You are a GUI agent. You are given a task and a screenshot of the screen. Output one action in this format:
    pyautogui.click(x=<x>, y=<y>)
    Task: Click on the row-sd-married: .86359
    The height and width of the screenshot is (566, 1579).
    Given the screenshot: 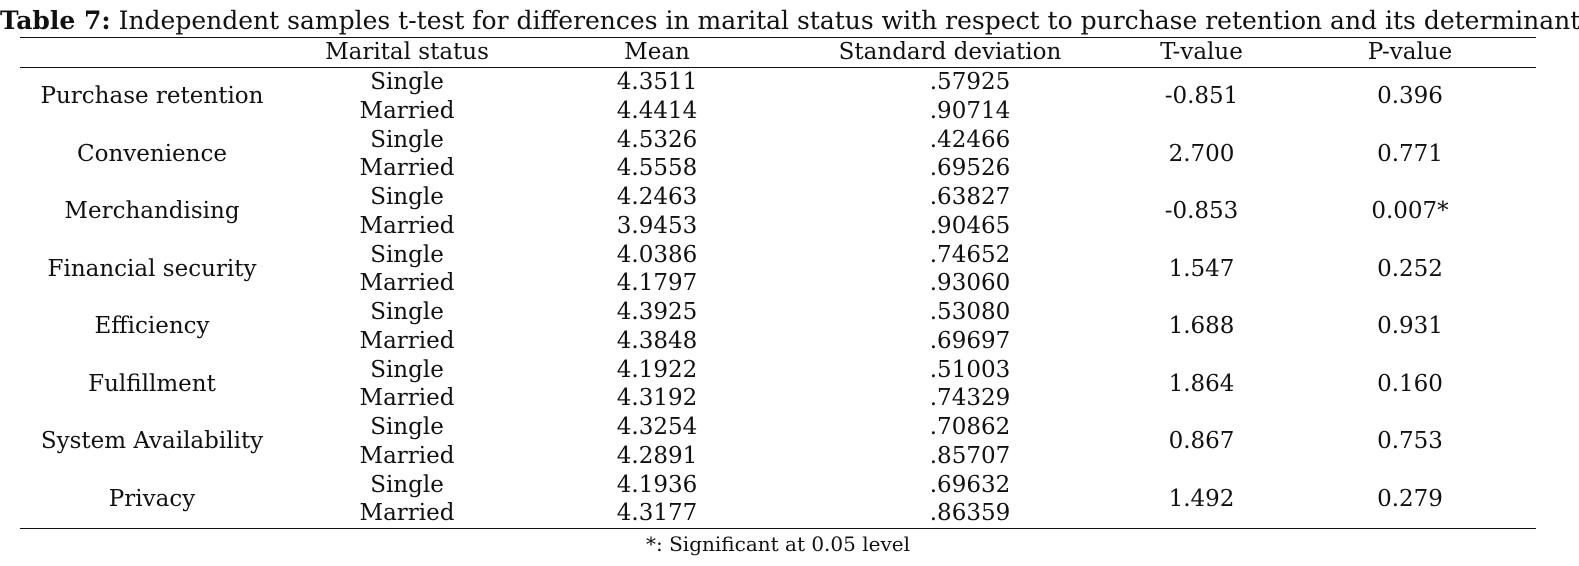 What is the action you would take?
    pyautogui.click(x=970, y=513)
    